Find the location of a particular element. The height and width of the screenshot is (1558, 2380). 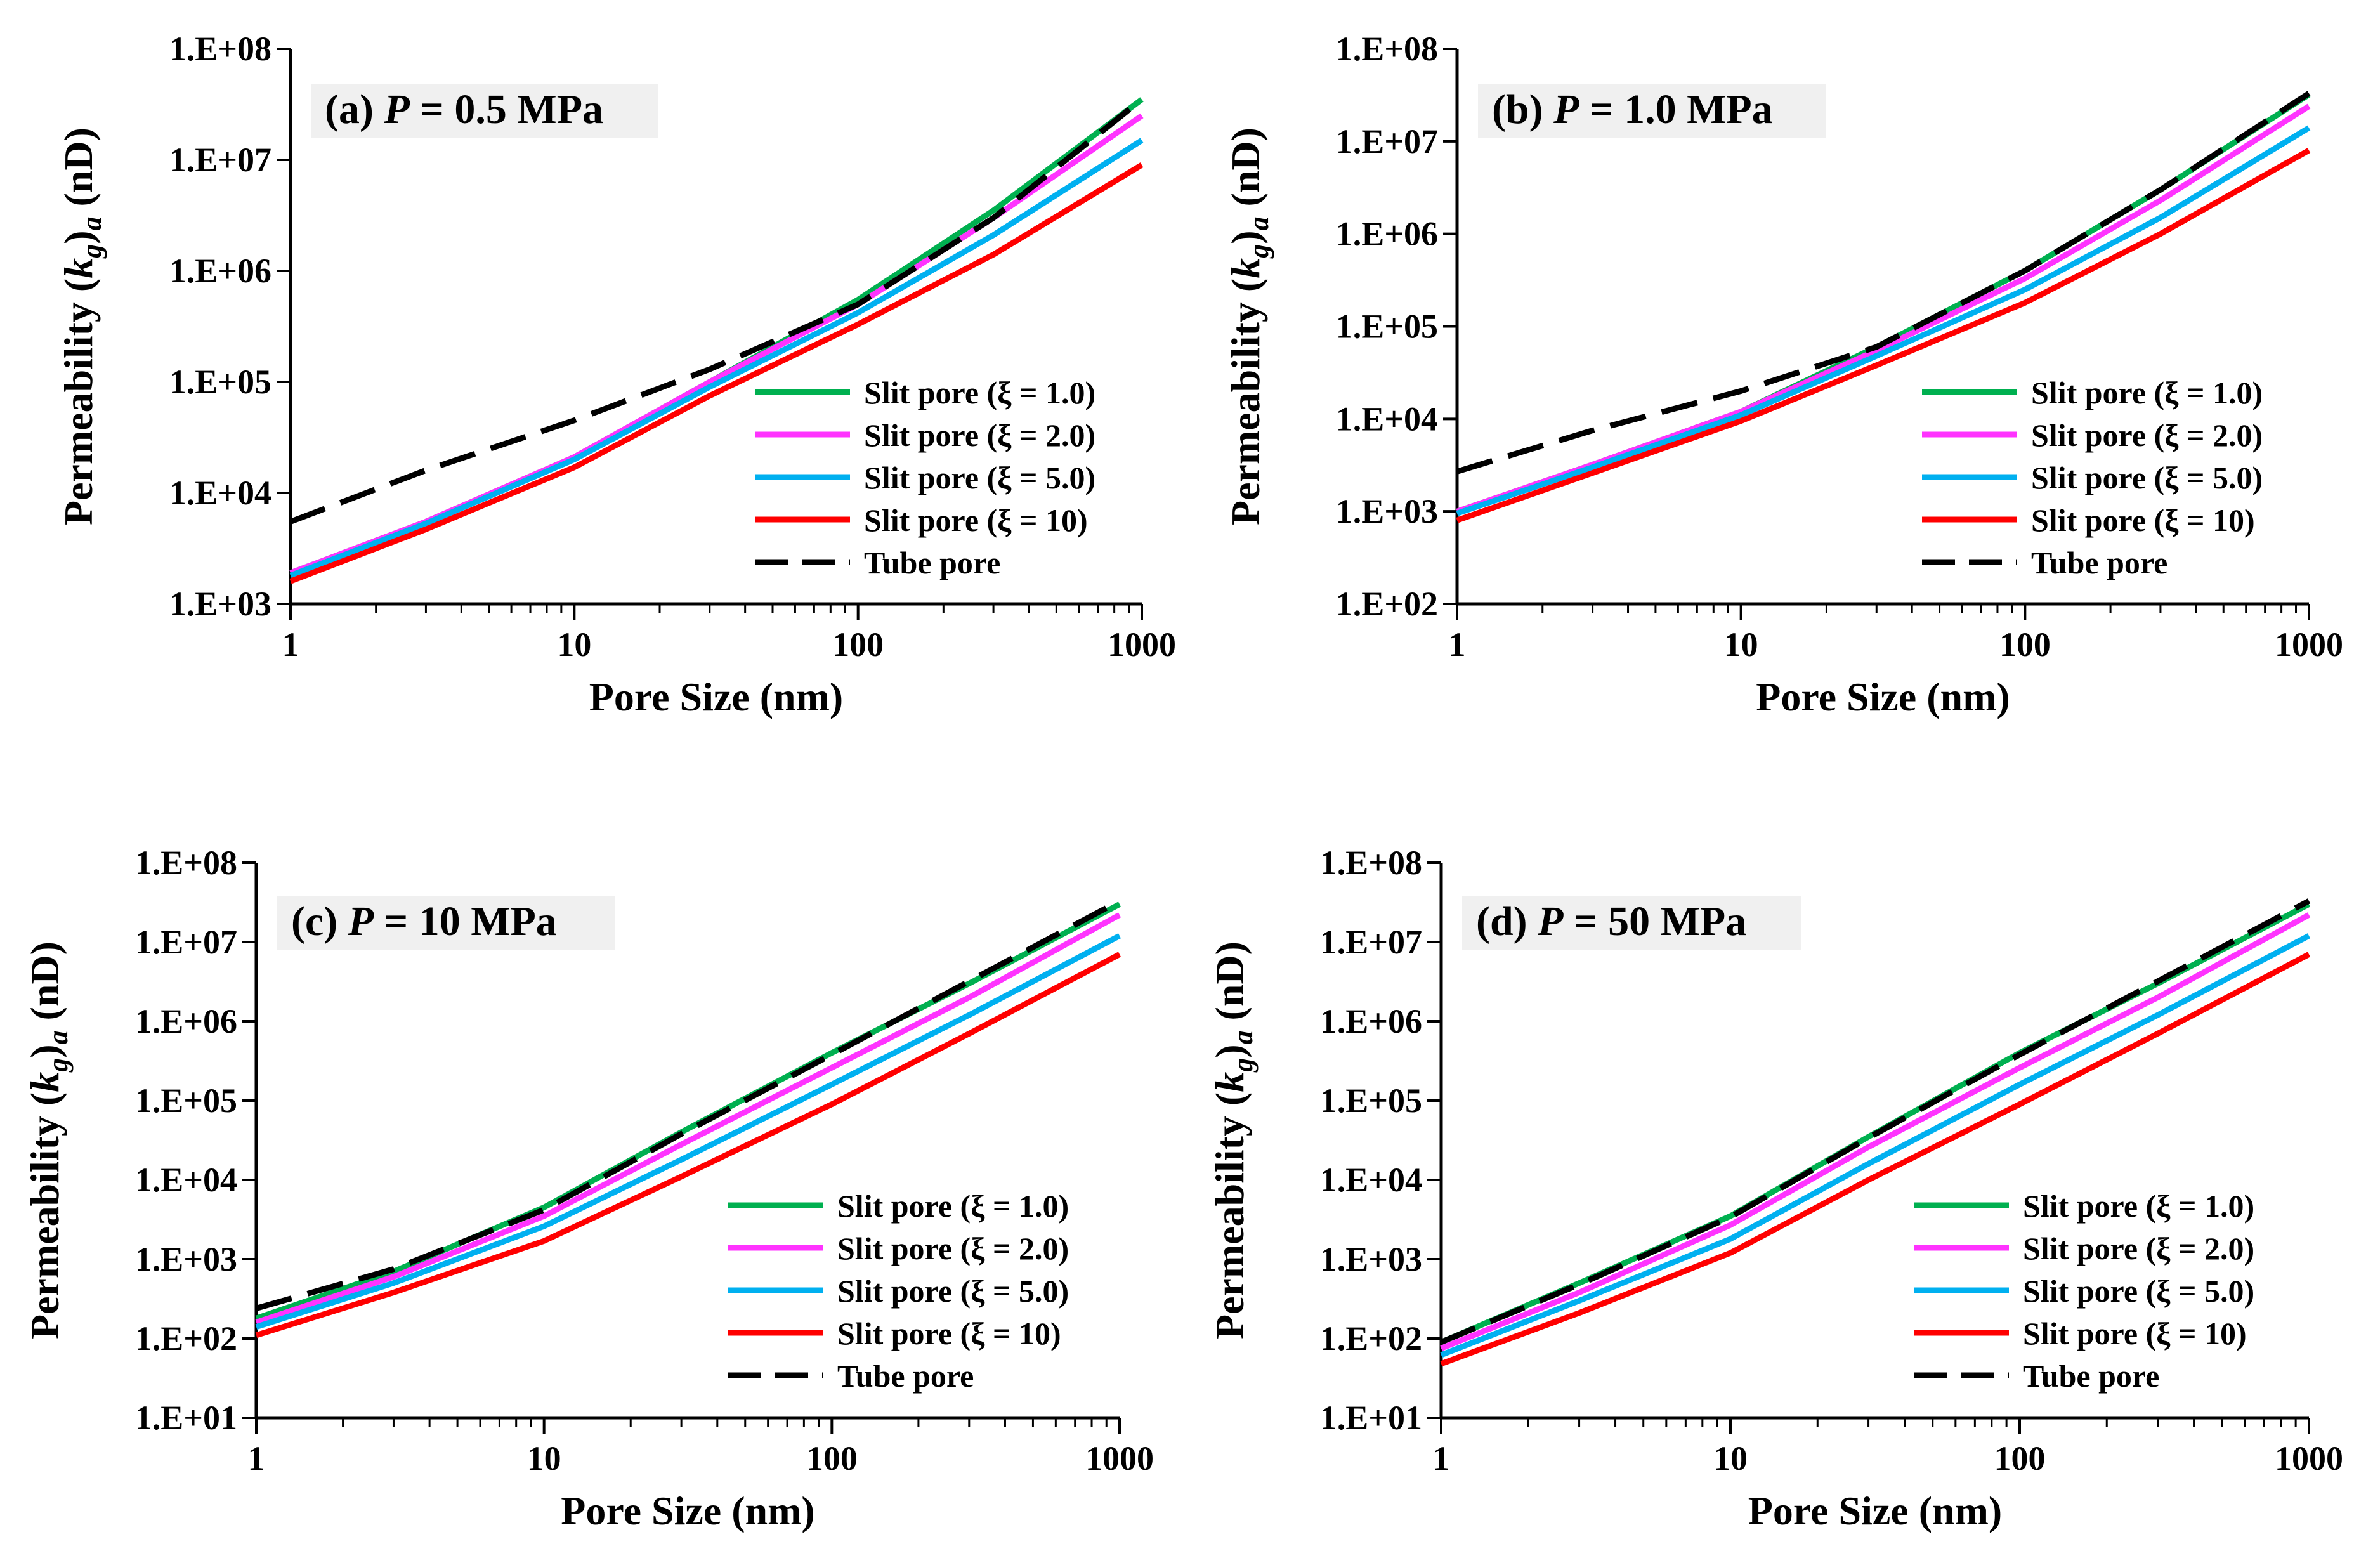

panel-label: (a) P = 0.5 MPa is located at coordinates (464, 109).